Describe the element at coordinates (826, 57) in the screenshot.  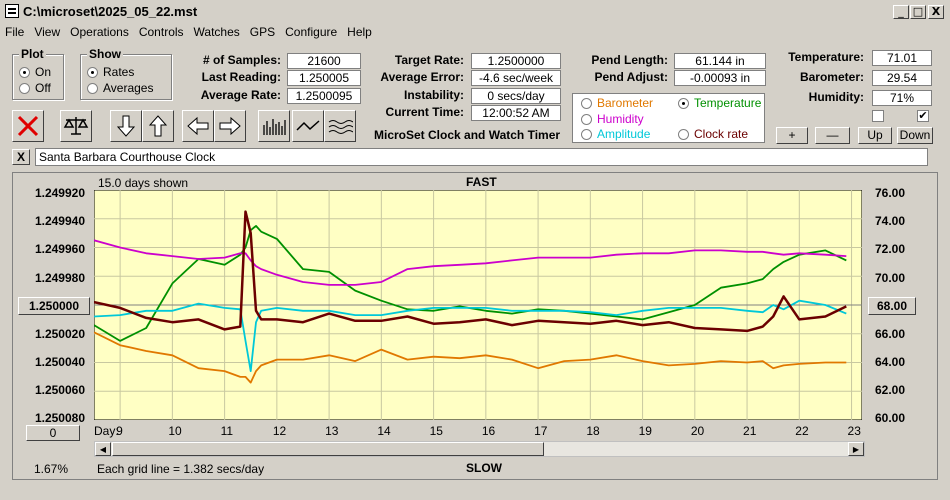
I see `temperature-label: Temperature:` at that location.